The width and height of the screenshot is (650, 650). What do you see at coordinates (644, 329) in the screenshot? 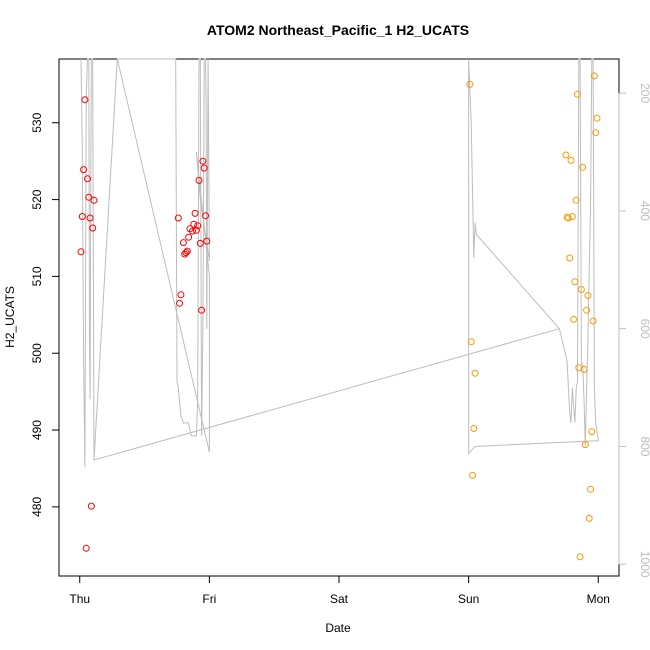
I see `right-y-tick-label: 600` at bounding box center [644, 329].